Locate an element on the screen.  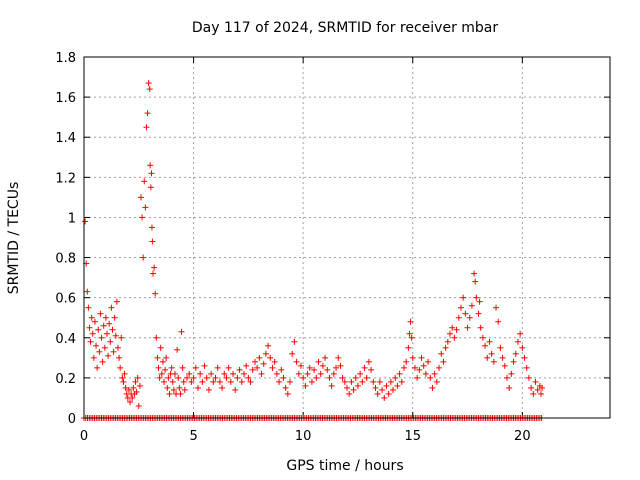
y-tick-label: 0.8 is located at coordinates (65, 259).